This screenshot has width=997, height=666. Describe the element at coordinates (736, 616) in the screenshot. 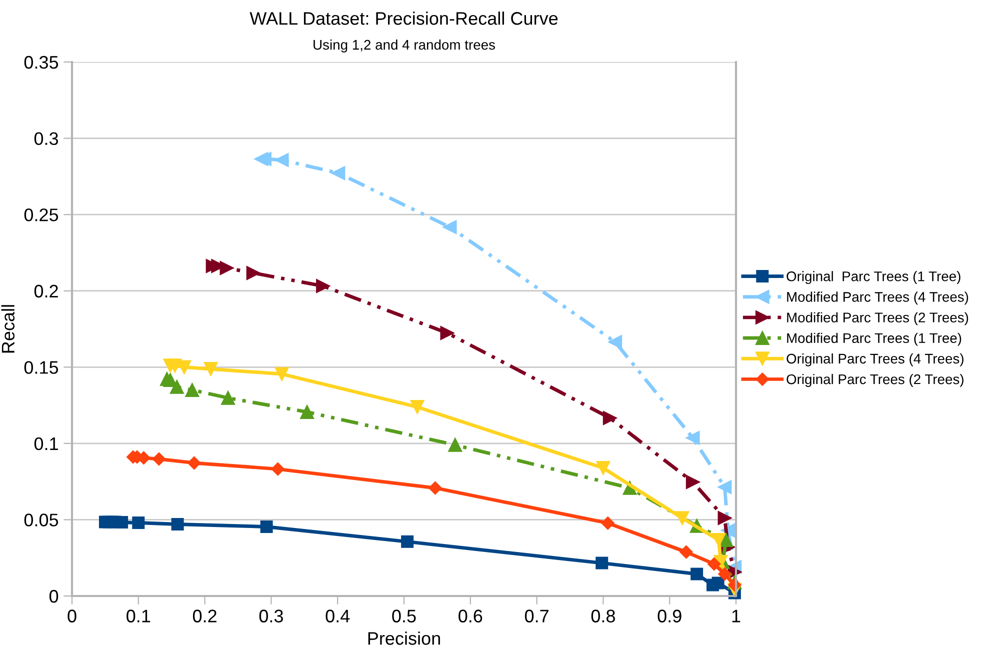

I see `x-tick-label: 1` at that location.